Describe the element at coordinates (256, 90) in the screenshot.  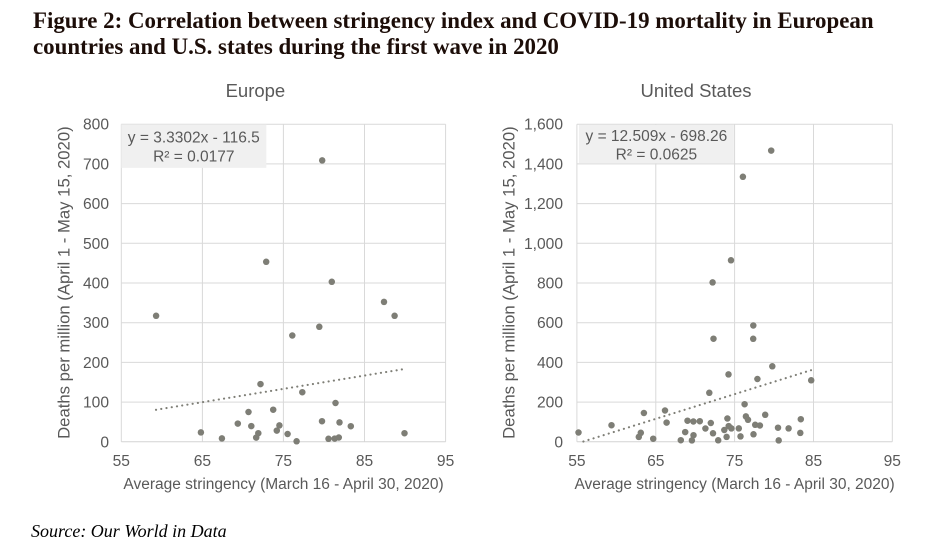
I see `svg-text: Europe` at that location.